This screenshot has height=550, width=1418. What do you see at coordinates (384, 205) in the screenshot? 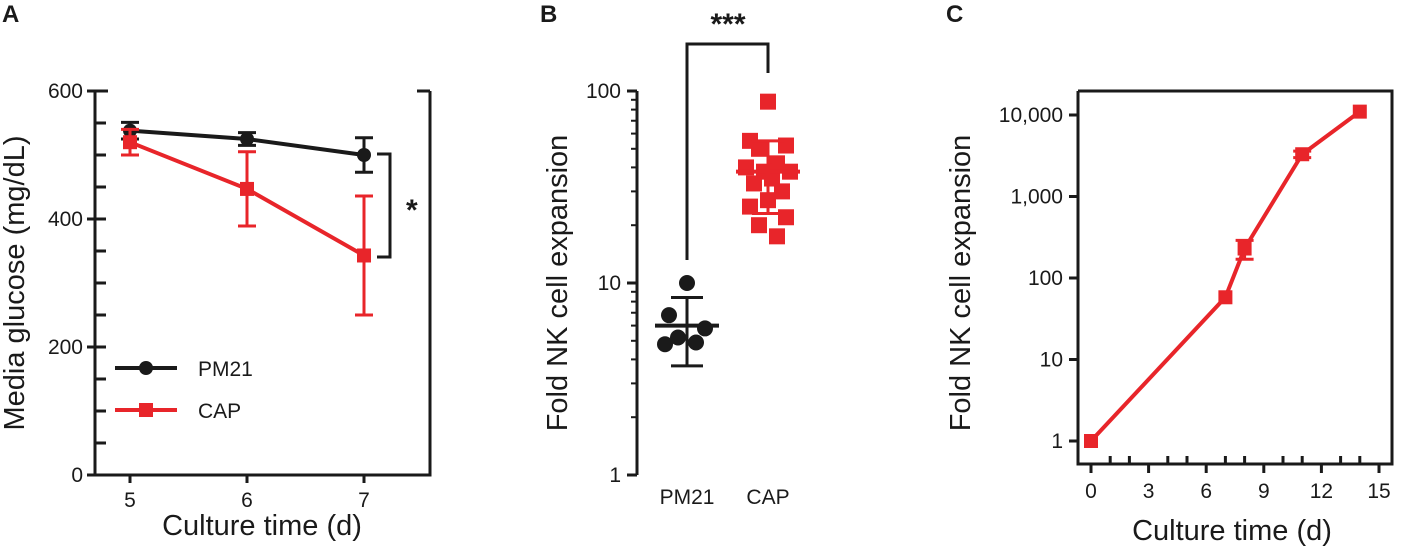
I see `panel-a-sig-bracket` at bounding box center [384, 205].